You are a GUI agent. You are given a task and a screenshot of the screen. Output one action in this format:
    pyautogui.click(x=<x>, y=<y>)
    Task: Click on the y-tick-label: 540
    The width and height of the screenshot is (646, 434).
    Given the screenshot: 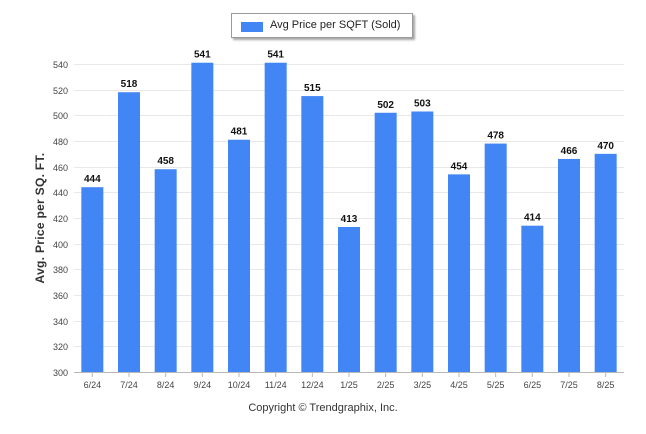 What is the action you would take?
    pyautogui.click(x=60, y=65)
    